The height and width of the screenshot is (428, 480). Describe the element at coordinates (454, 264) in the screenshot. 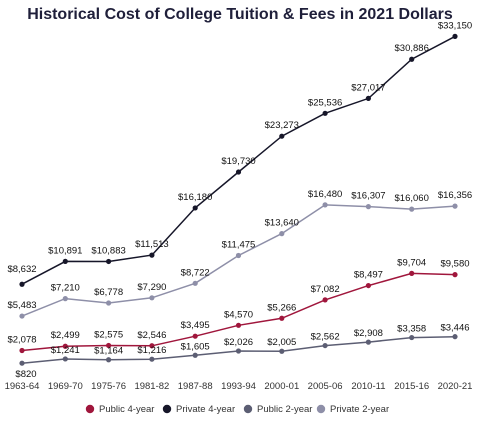

I see `data-label-public-4-year-10: $9,580` at that location.